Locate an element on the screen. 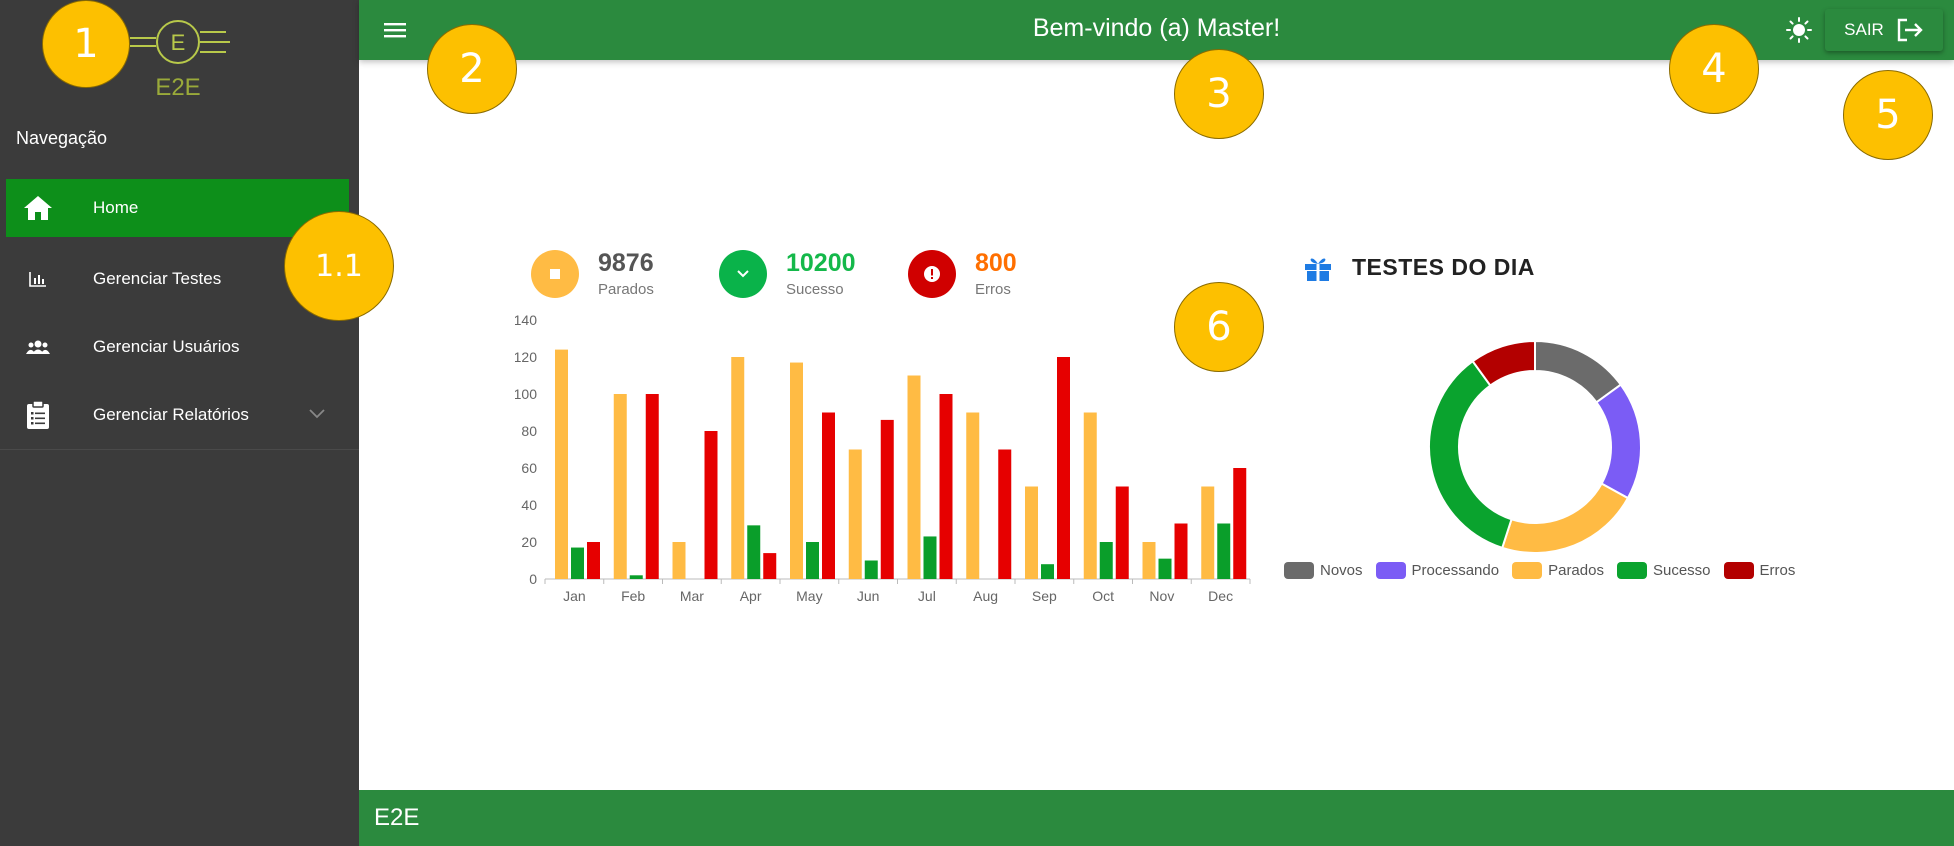 The height and width of the screenshot is (846, 1954). legend-item: Sucesso is located at coordinates (1663, 570).